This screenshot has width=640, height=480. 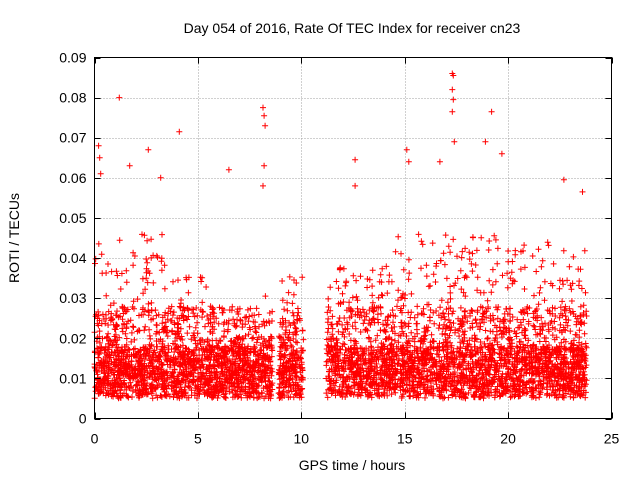 I want to click on y-tick-label: 0.02, so click(x=72, y=338).